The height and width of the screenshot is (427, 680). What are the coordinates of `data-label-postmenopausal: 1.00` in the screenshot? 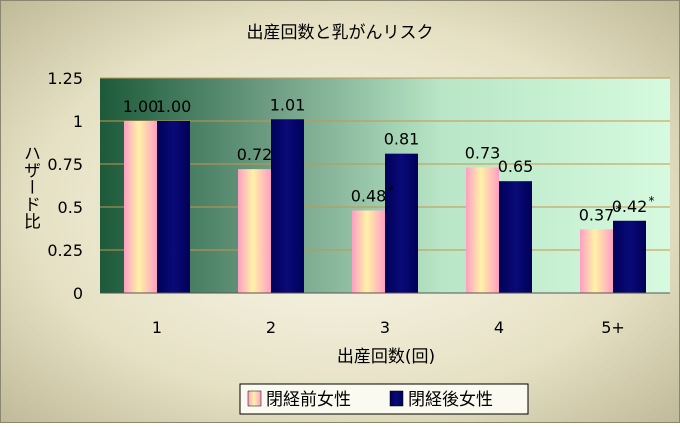 It's located at (174, 106).